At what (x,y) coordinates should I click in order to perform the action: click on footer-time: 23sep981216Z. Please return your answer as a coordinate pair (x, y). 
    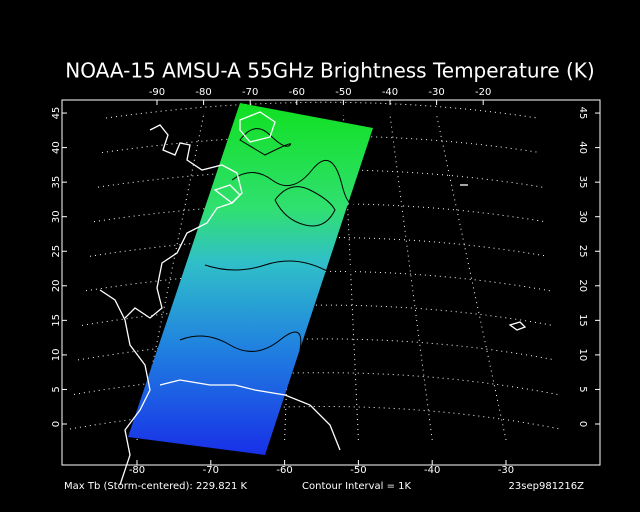
    Looking at the image, I should click on (547, 486).